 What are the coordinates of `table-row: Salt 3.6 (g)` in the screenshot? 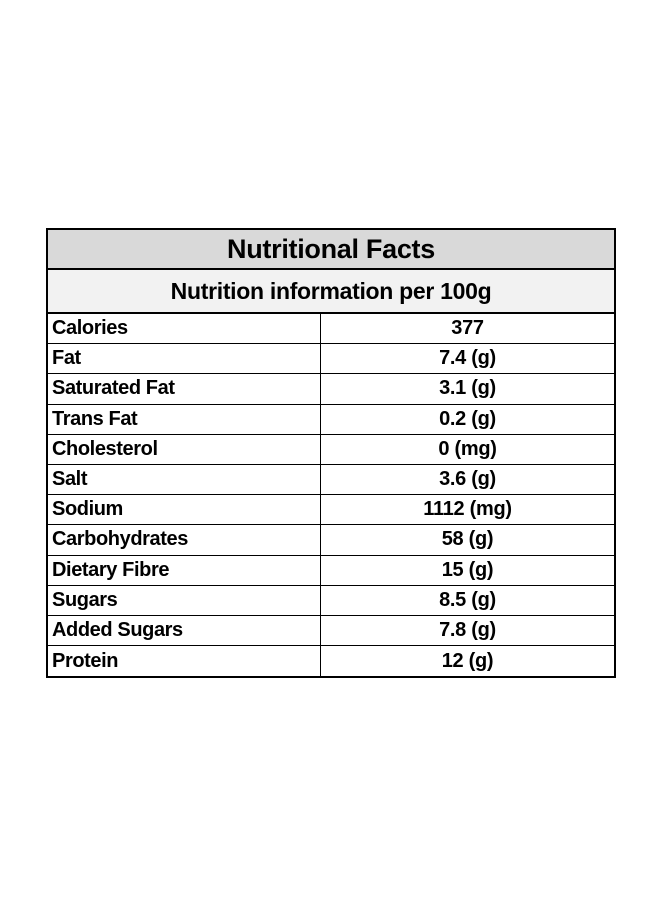 It's located at (331, 480).